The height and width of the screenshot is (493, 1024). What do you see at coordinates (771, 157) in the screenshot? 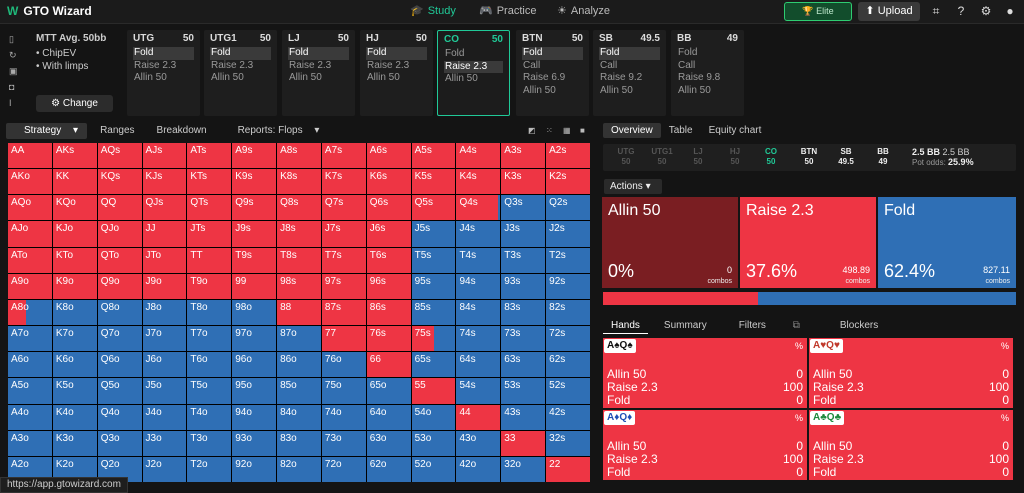
I see `pos-row-item-co: CO 50` at bounding box center [771, 157].